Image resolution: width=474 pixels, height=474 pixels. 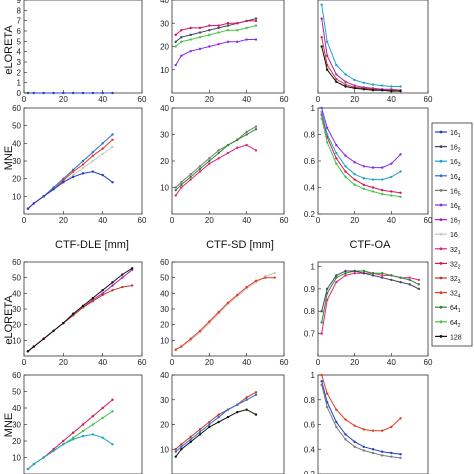 I want to click on y-tick-label: 20, so click(x=16, y=441).